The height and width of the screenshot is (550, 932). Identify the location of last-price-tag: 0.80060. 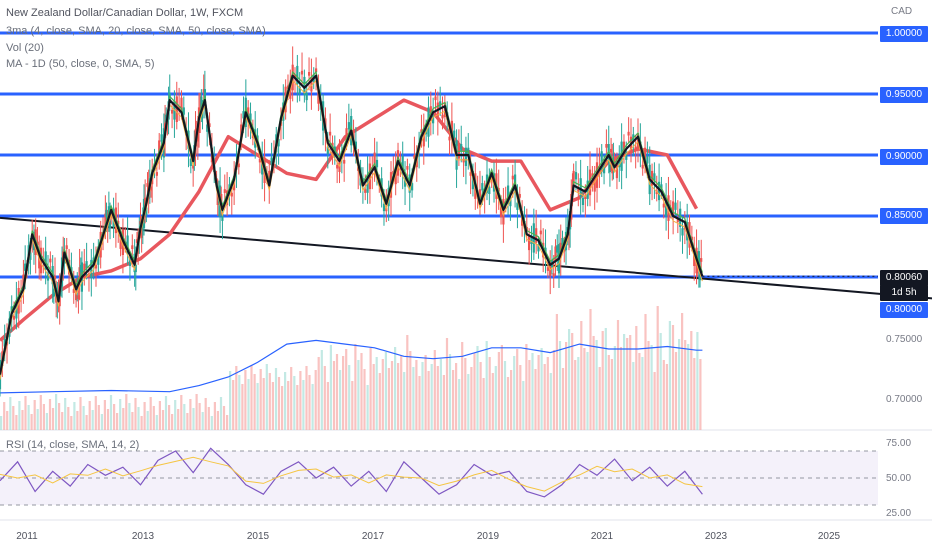
(904, 278).